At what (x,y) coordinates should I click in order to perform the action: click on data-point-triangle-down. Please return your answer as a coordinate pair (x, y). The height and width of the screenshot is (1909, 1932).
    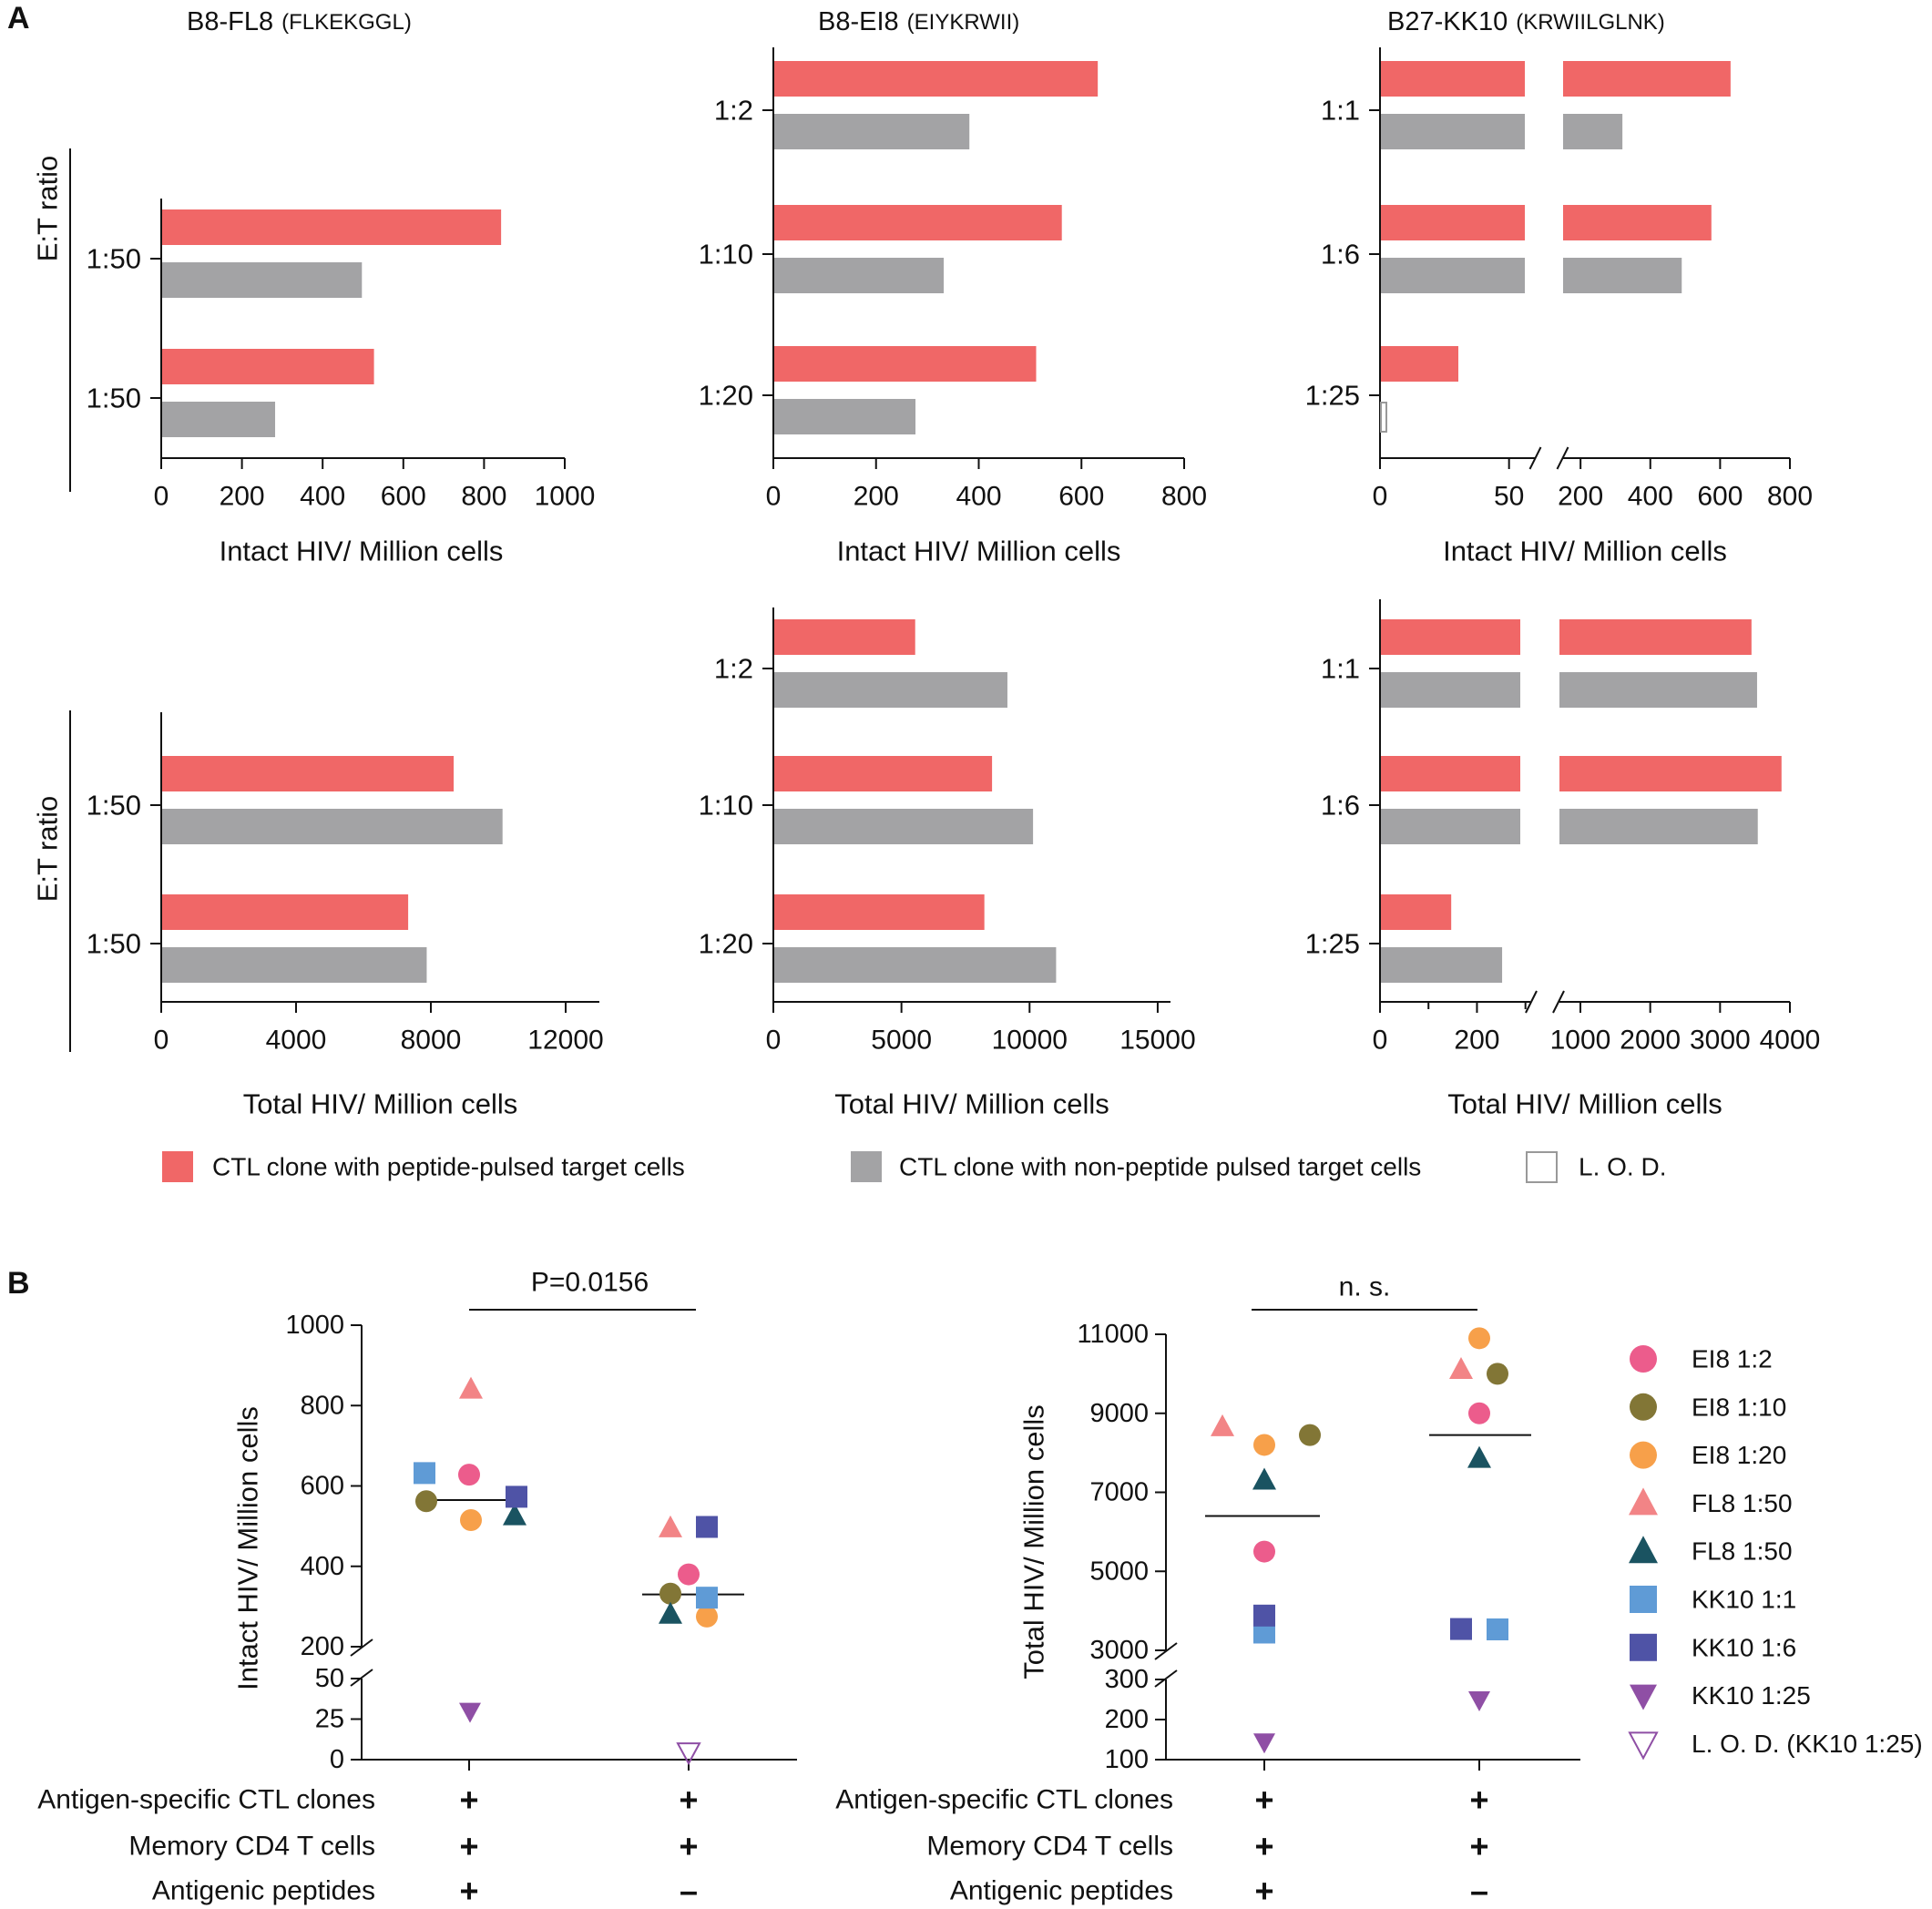
    Looking at the image, I should click on (470, 1712).